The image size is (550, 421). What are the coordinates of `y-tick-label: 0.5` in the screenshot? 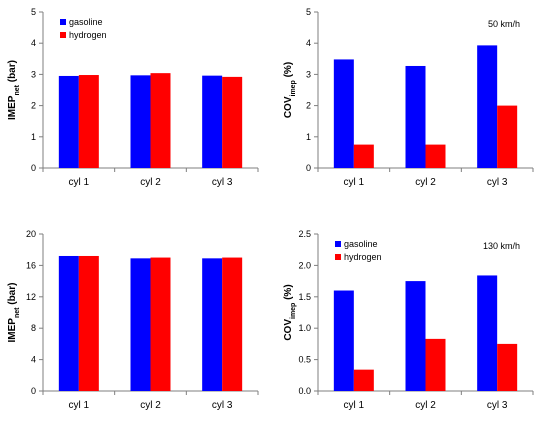 It's located at (304, 360).